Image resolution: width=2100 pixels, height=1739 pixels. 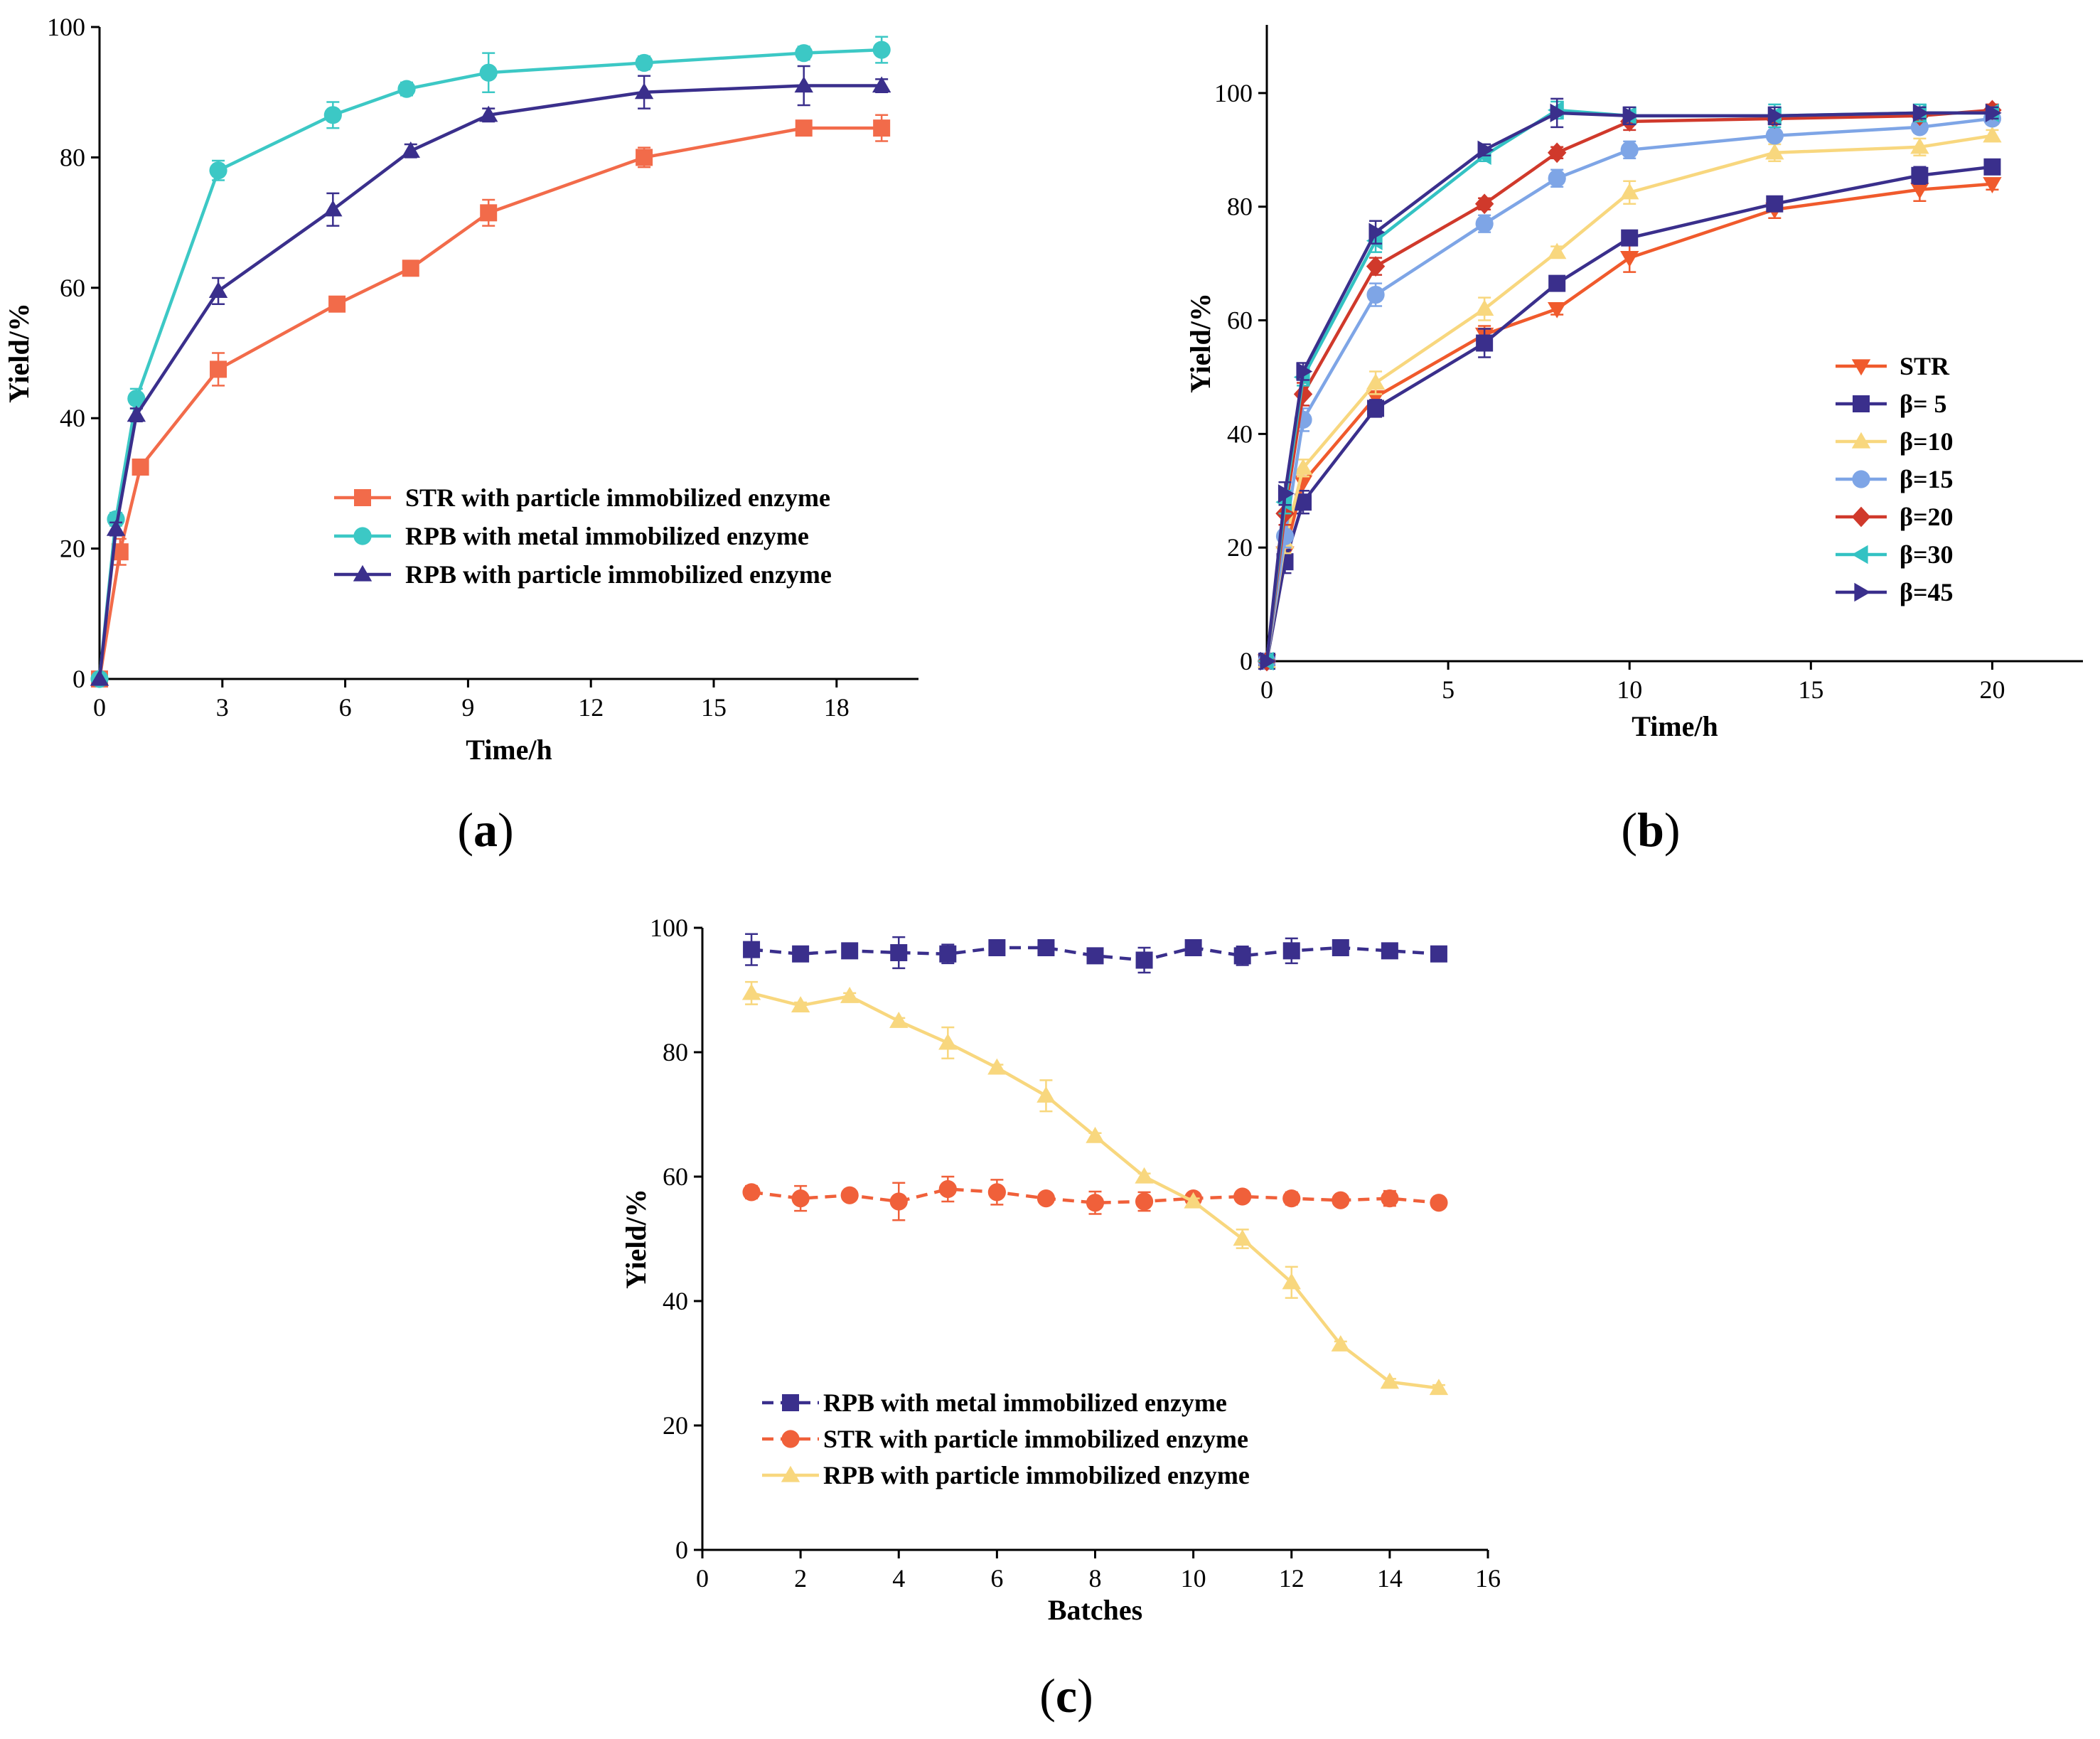 What do you see at coordinates (800, 1578) in the screenshot?
I see `x-tick-label: 2` at bounding box center [800, 1578].